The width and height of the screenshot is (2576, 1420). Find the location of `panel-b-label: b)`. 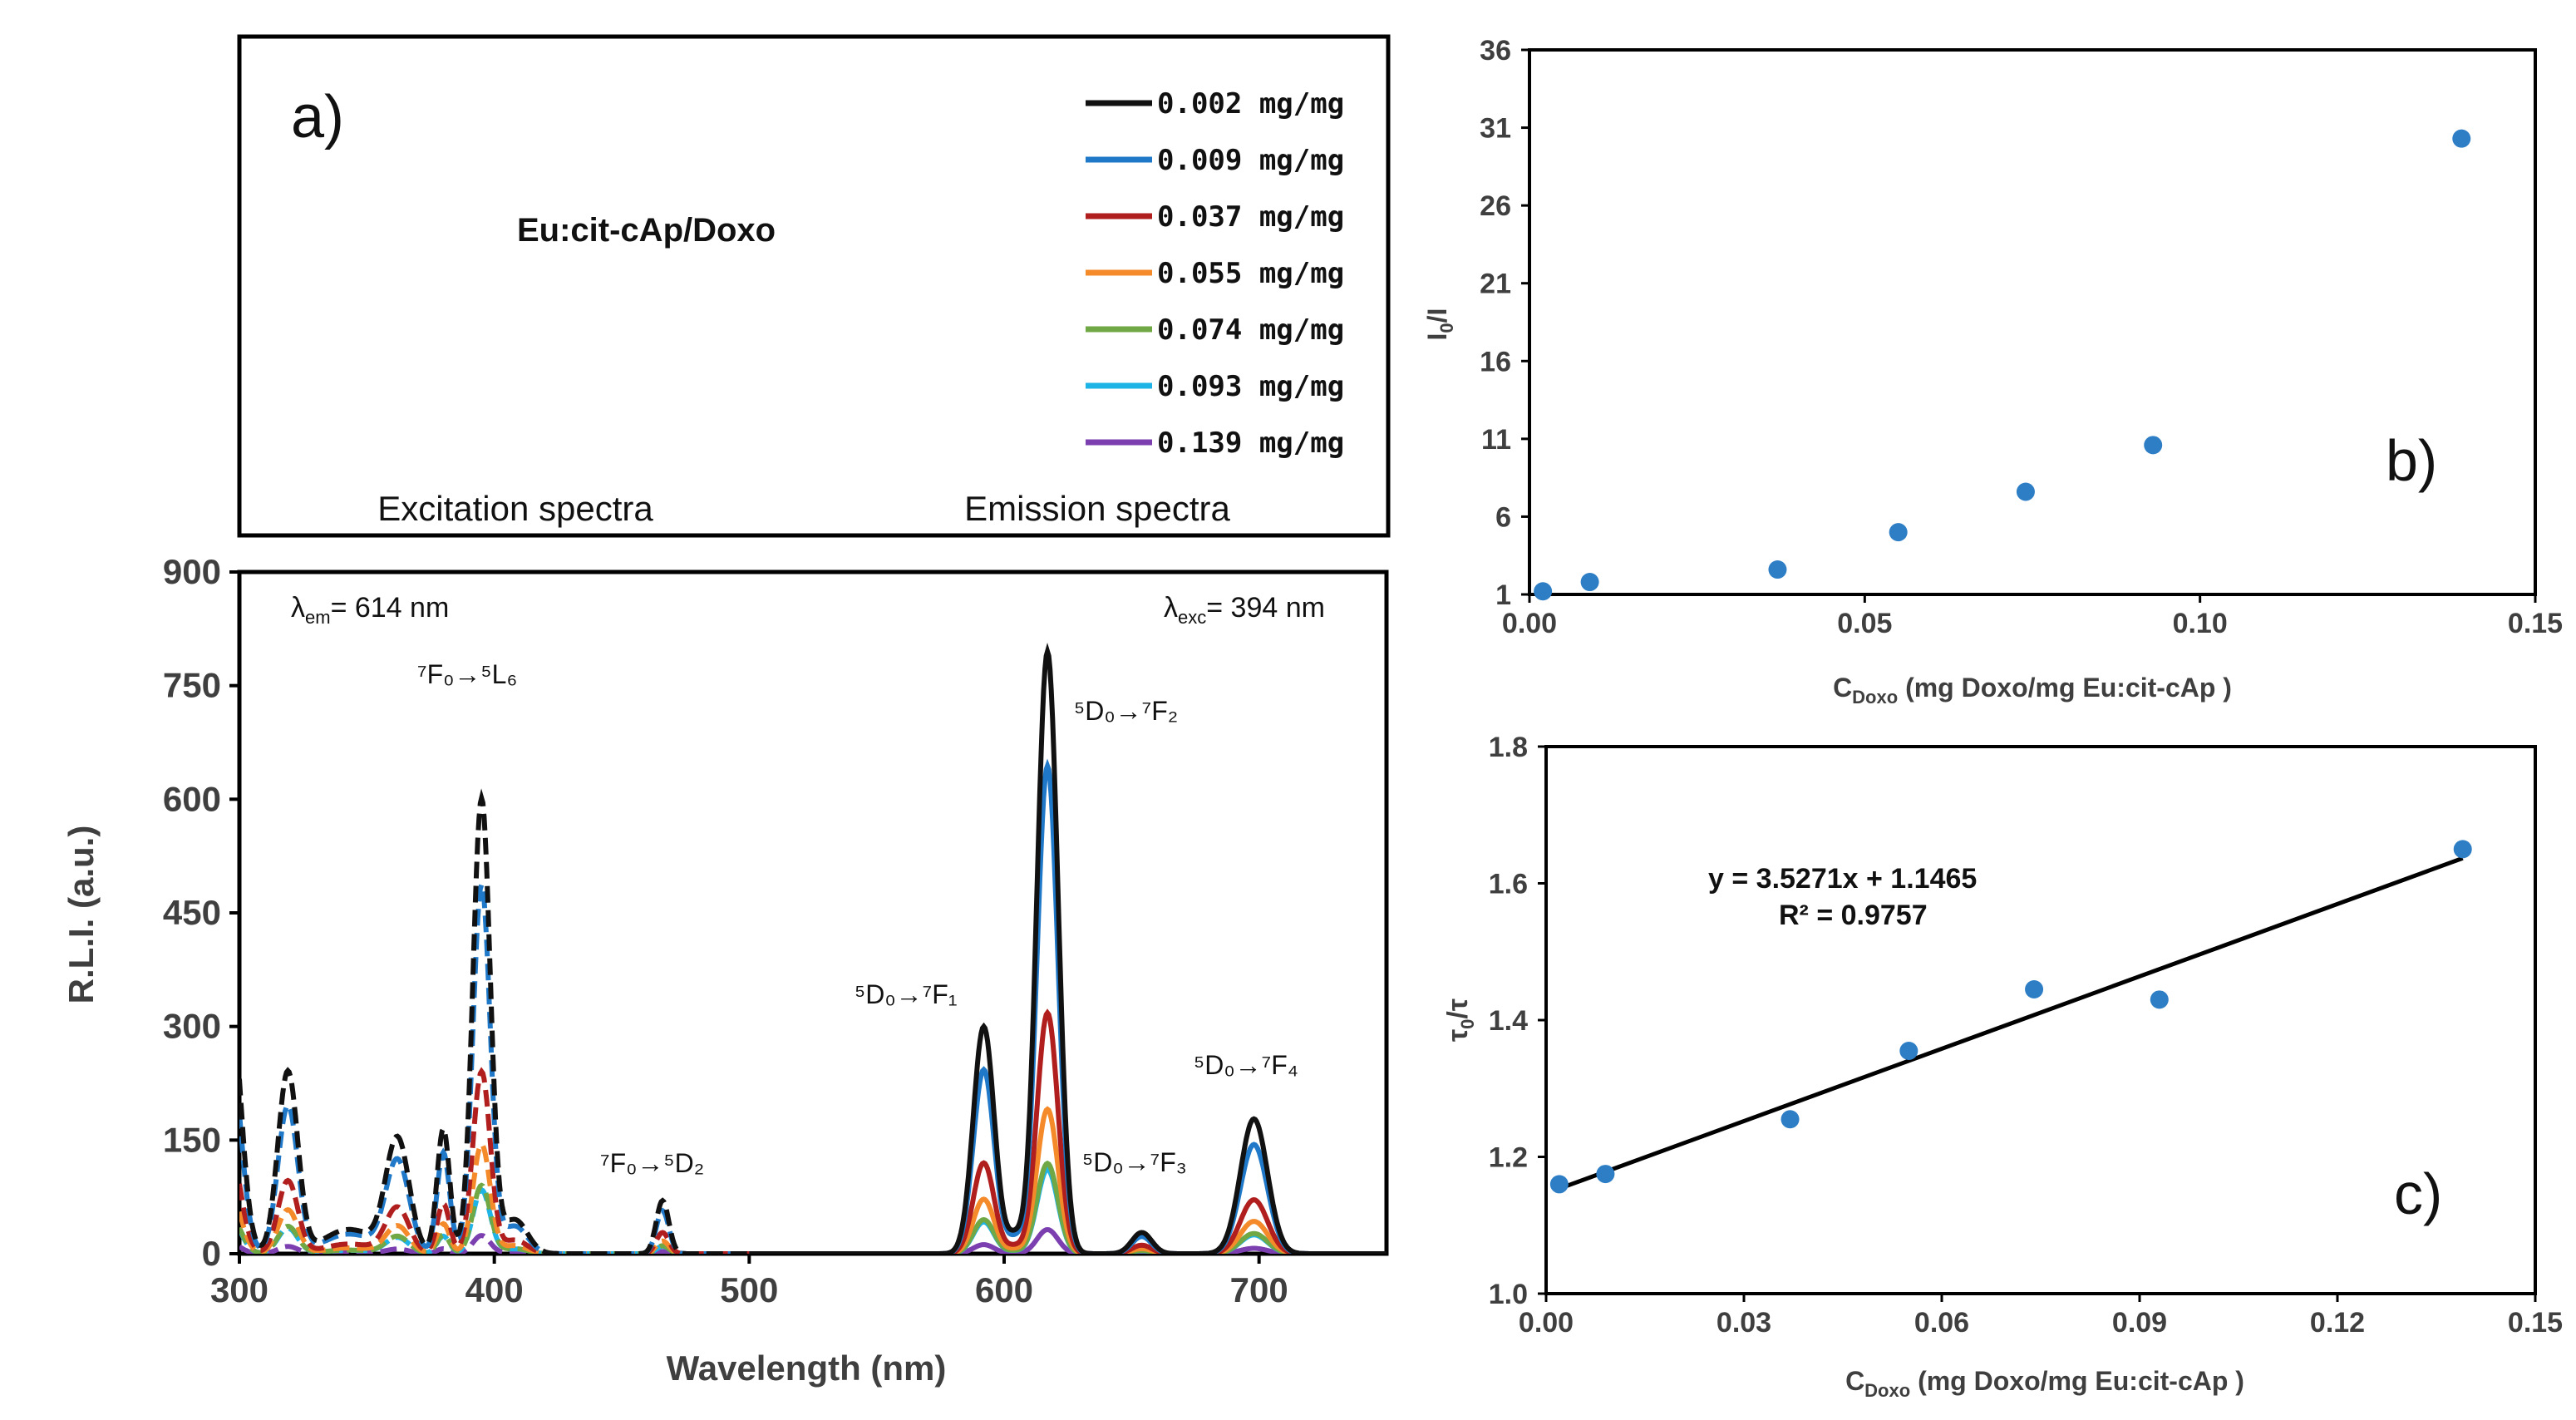

panel-b-label: b) is located at coordinates (2411, 460).